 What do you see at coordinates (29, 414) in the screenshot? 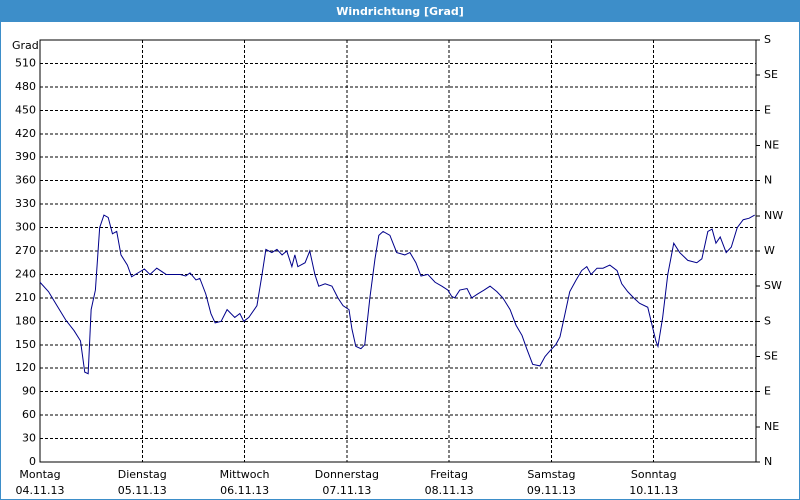
I see `y-tick-label: 60` at bounding box center [29, 414].